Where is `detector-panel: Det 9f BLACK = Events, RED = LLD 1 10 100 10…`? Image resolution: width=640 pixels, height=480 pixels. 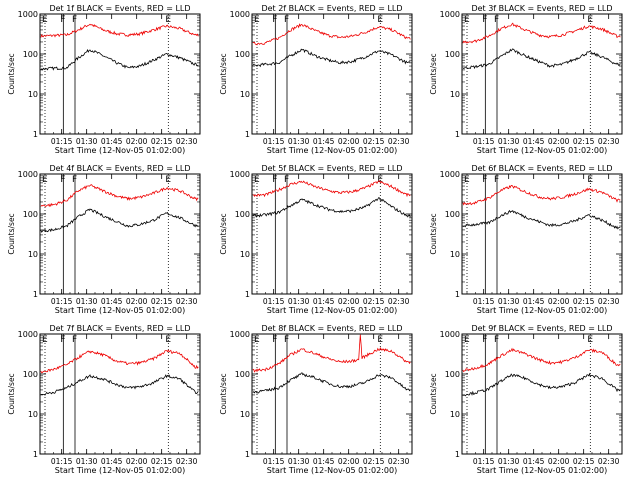 detector-panel: Det 9f BLACK = Events, RED = LLD 1 10 100 10… is located at coordinates (526, 399).